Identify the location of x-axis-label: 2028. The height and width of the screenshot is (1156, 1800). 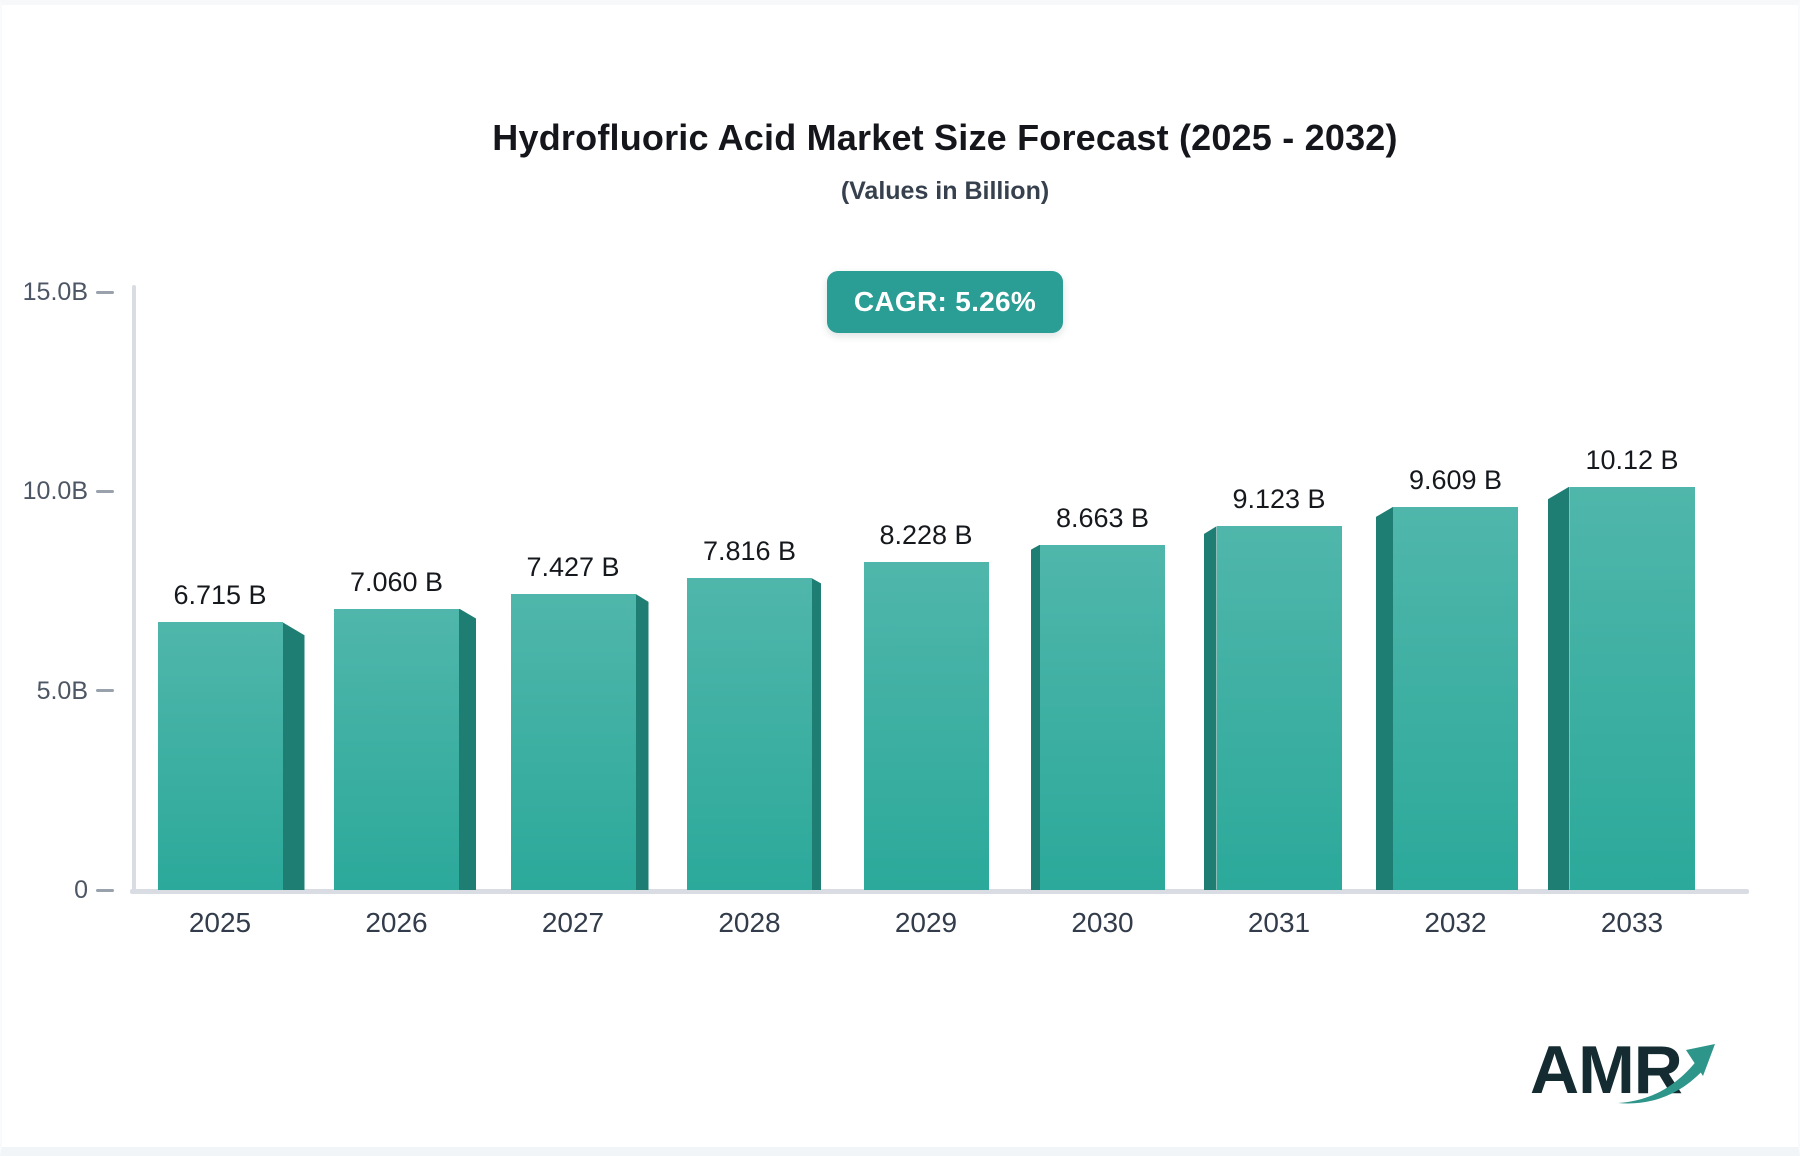
(749, 922).